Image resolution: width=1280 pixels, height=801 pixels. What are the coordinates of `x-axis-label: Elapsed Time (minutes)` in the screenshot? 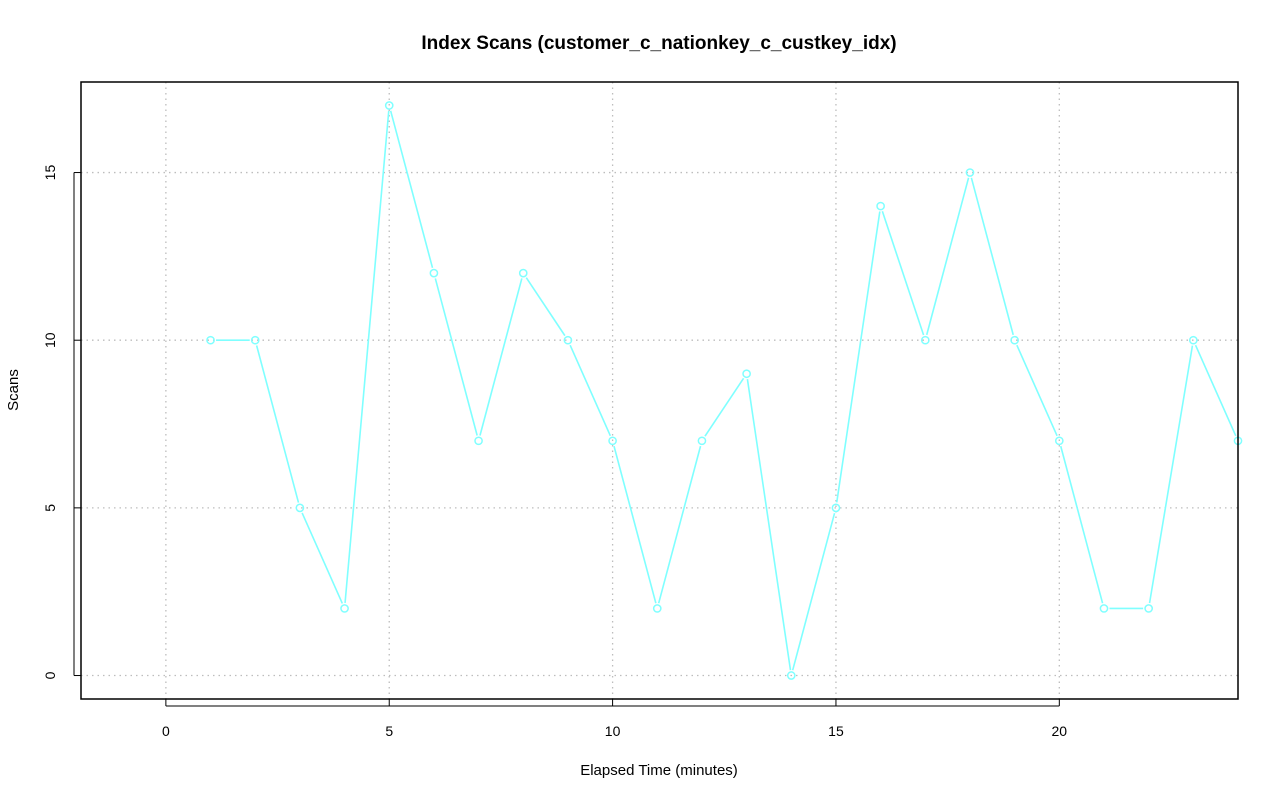 It's located at (659, 770).